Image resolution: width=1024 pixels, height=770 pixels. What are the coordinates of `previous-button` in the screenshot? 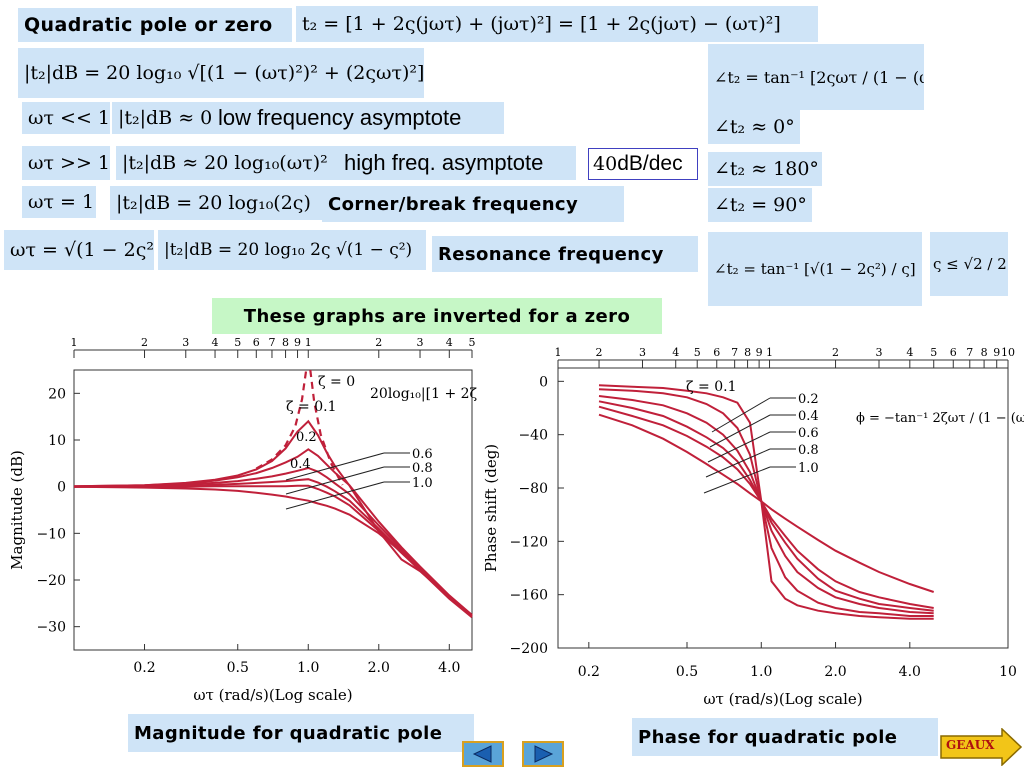 It's located at (483, 754).